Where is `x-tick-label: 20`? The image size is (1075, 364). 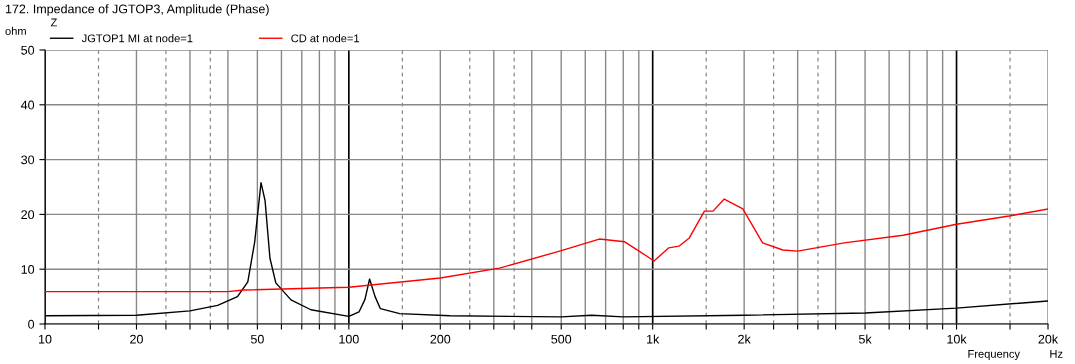 x-tick-label: 20 is located at coordinates (136, 339).